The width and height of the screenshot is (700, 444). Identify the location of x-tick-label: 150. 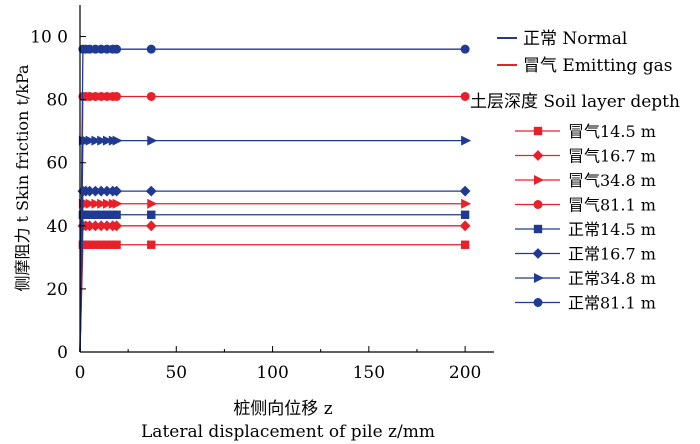
(369, 373).